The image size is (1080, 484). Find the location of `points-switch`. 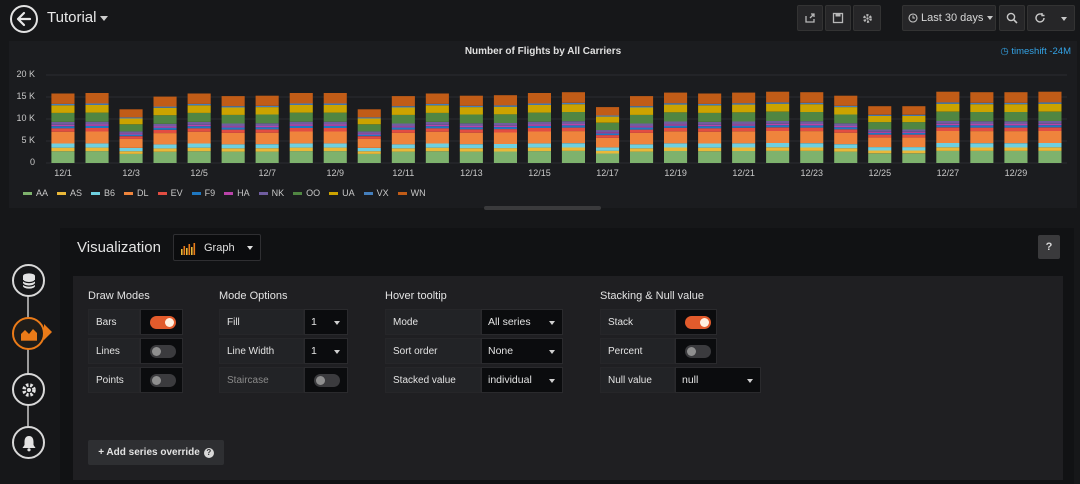

points-switch is located at coordinates (163, 380).